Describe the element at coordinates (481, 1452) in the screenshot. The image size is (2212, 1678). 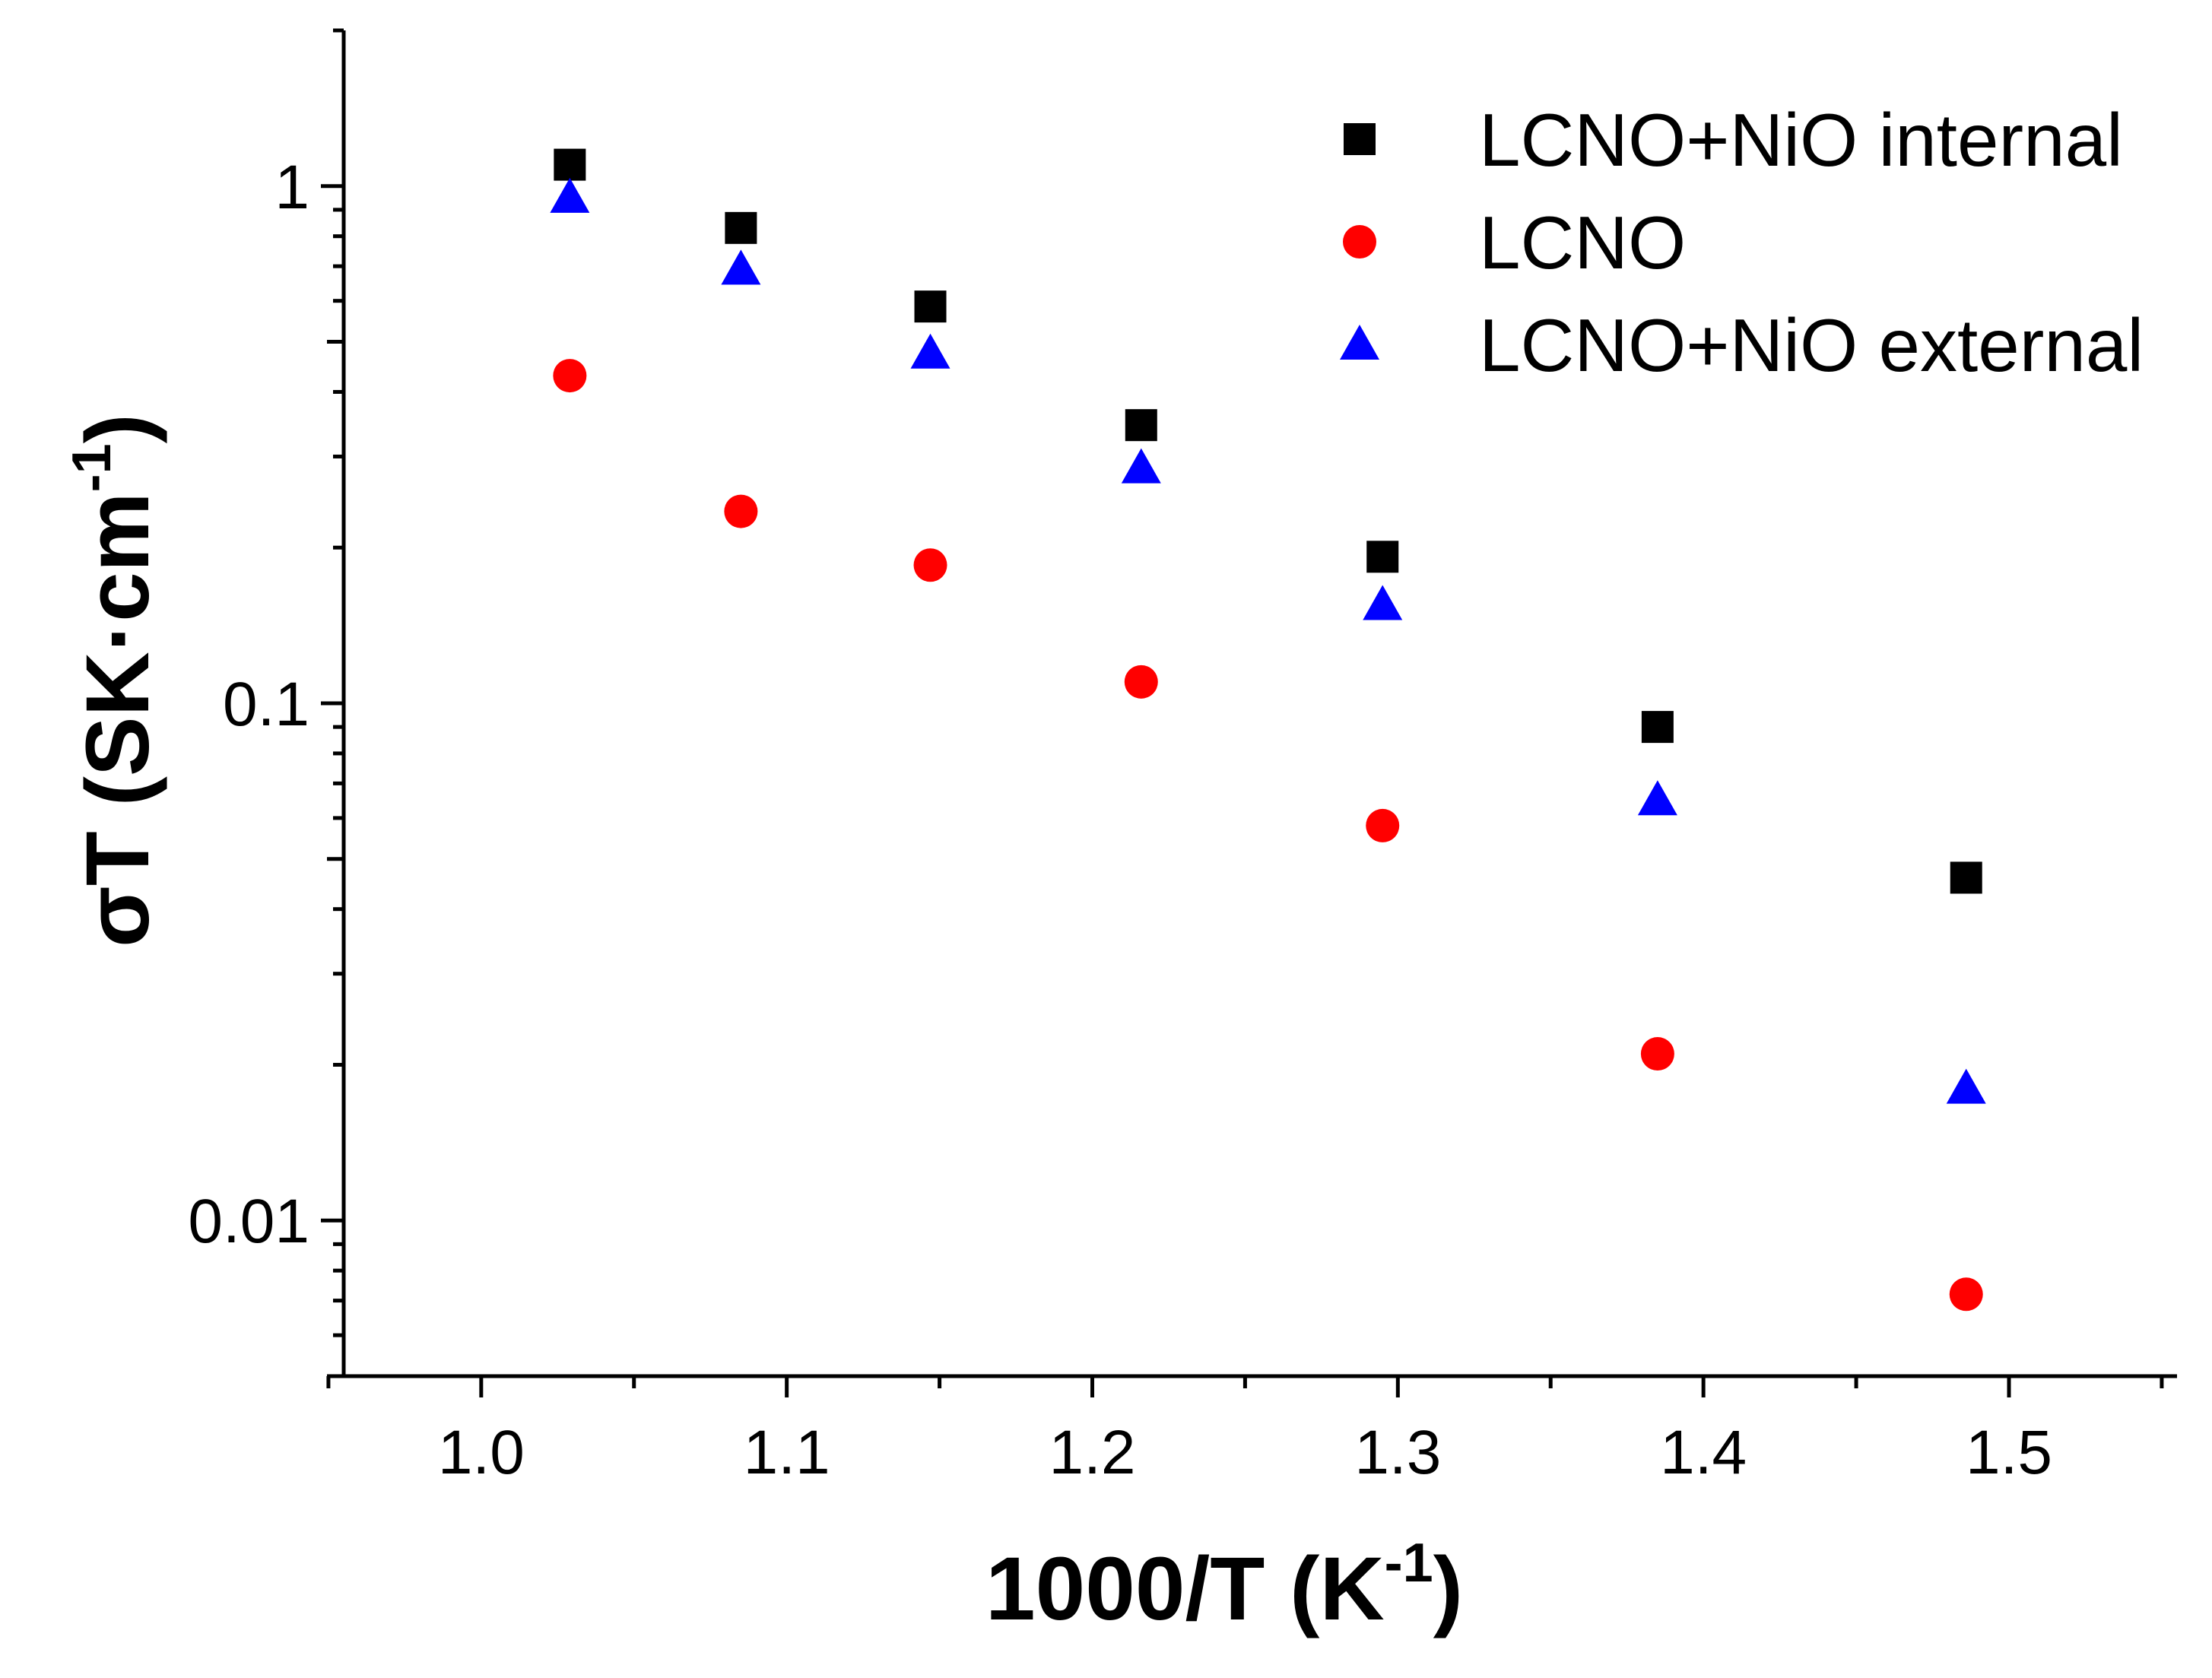
I see `x-tick-label: 1.0` at that location.